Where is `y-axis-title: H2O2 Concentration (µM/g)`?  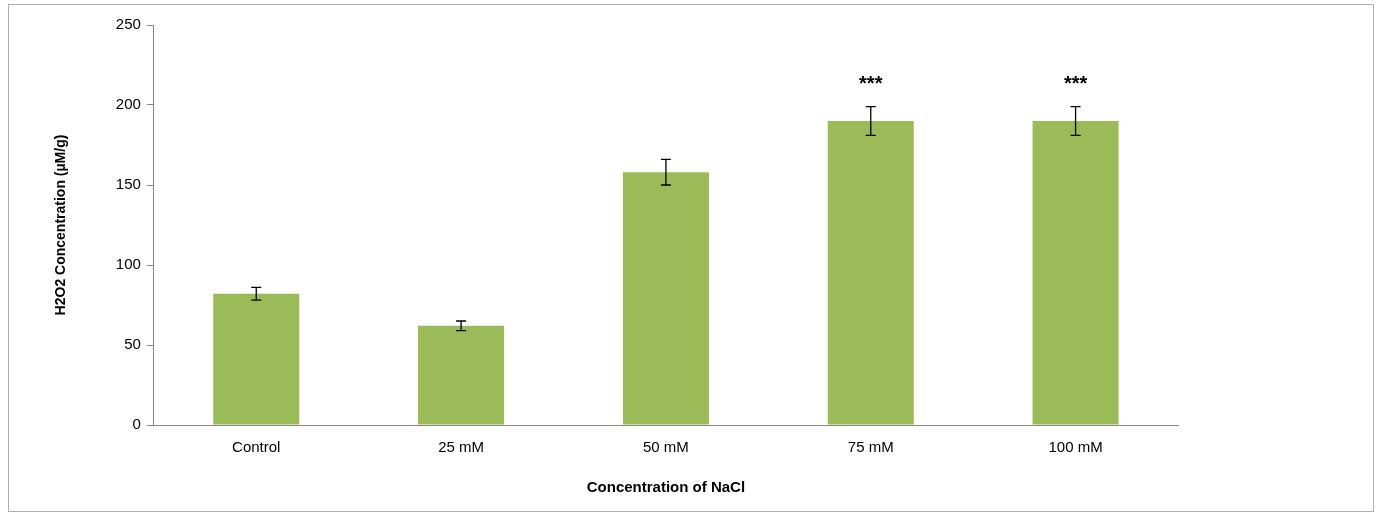
y-axis-title: H2O2 Concentration (µM/g) is located at coordinates (60, 225).